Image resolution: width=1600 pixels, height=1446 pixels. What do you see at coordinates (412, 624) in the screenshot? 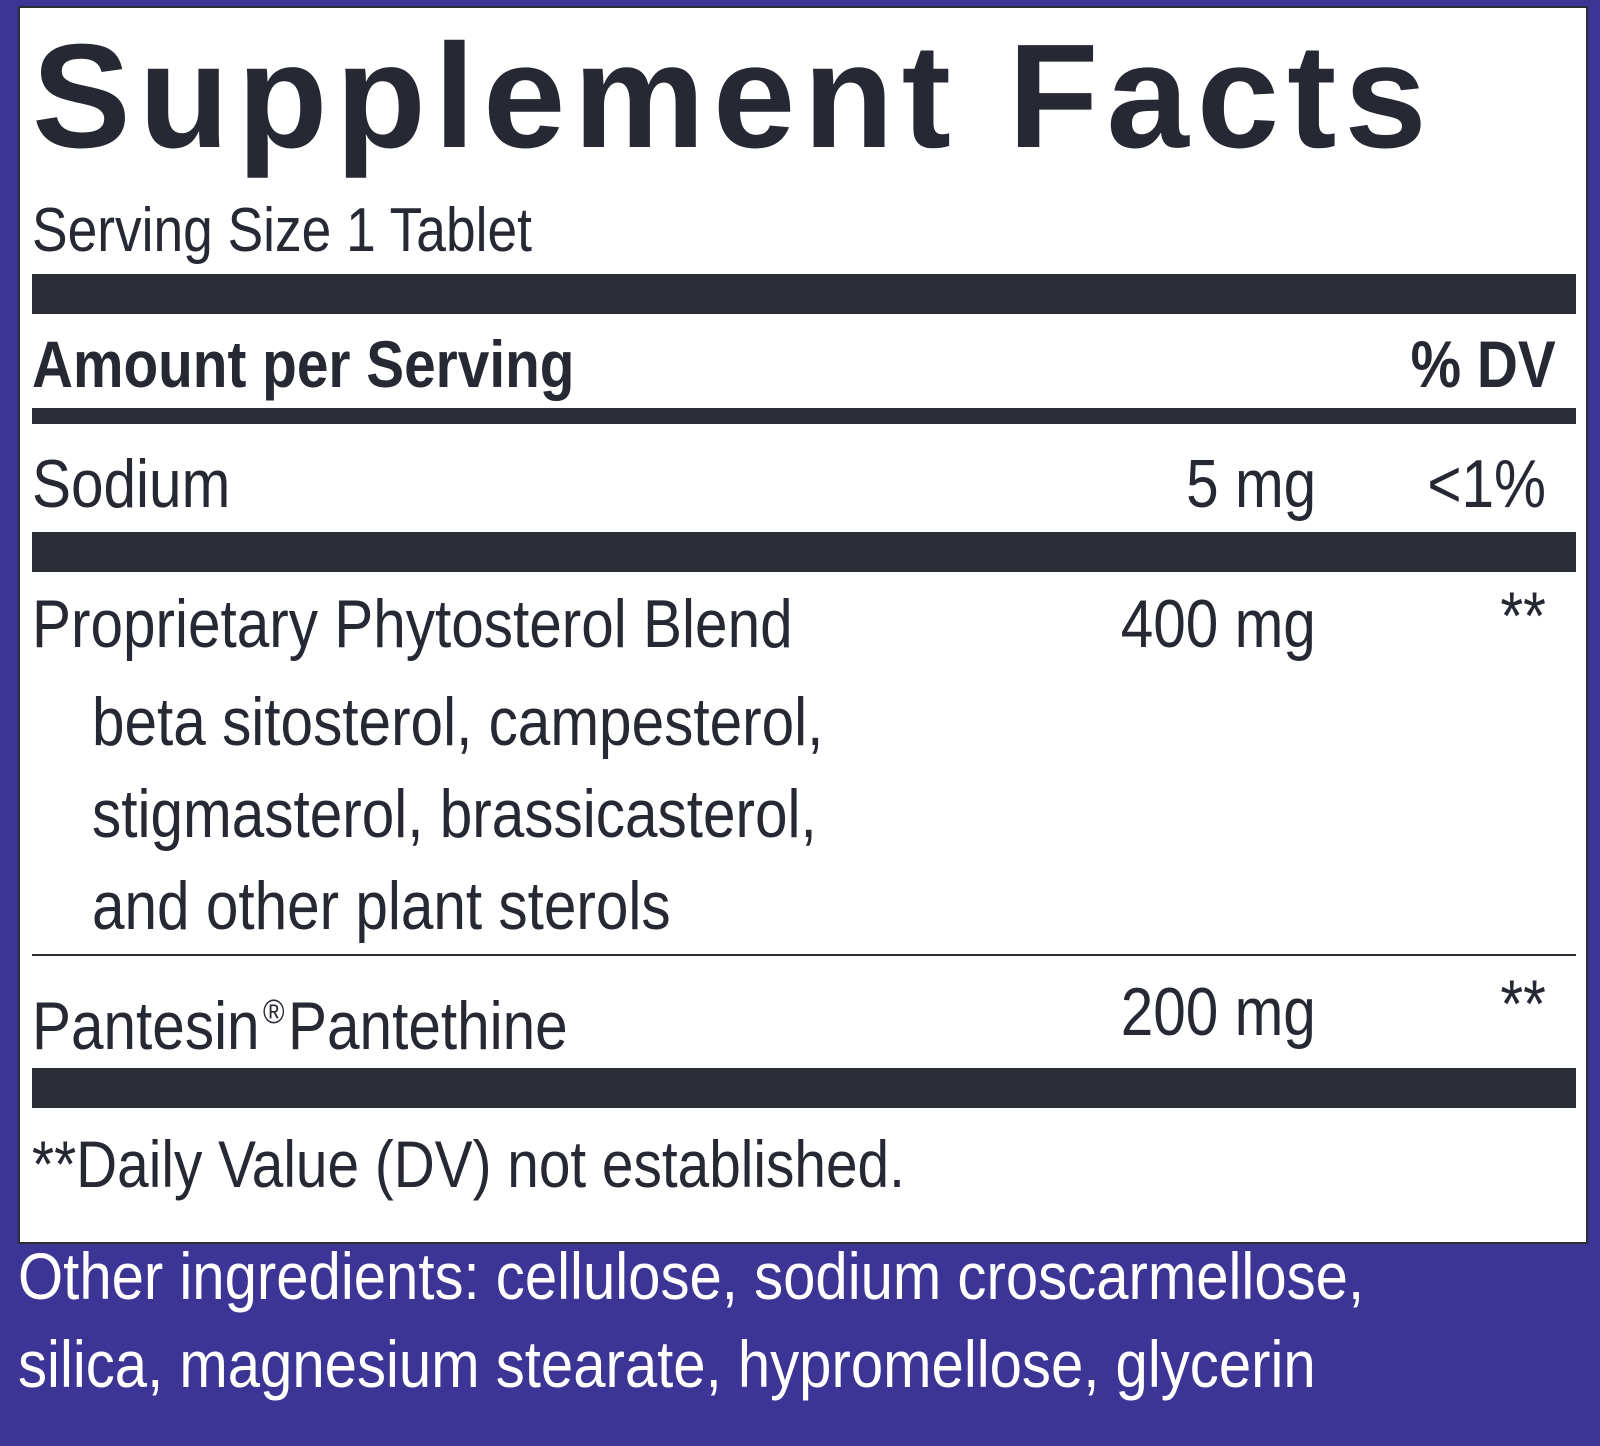
I see `blend-name: Proprietary Phytosterol Blend` at bounding box center [412, 624].